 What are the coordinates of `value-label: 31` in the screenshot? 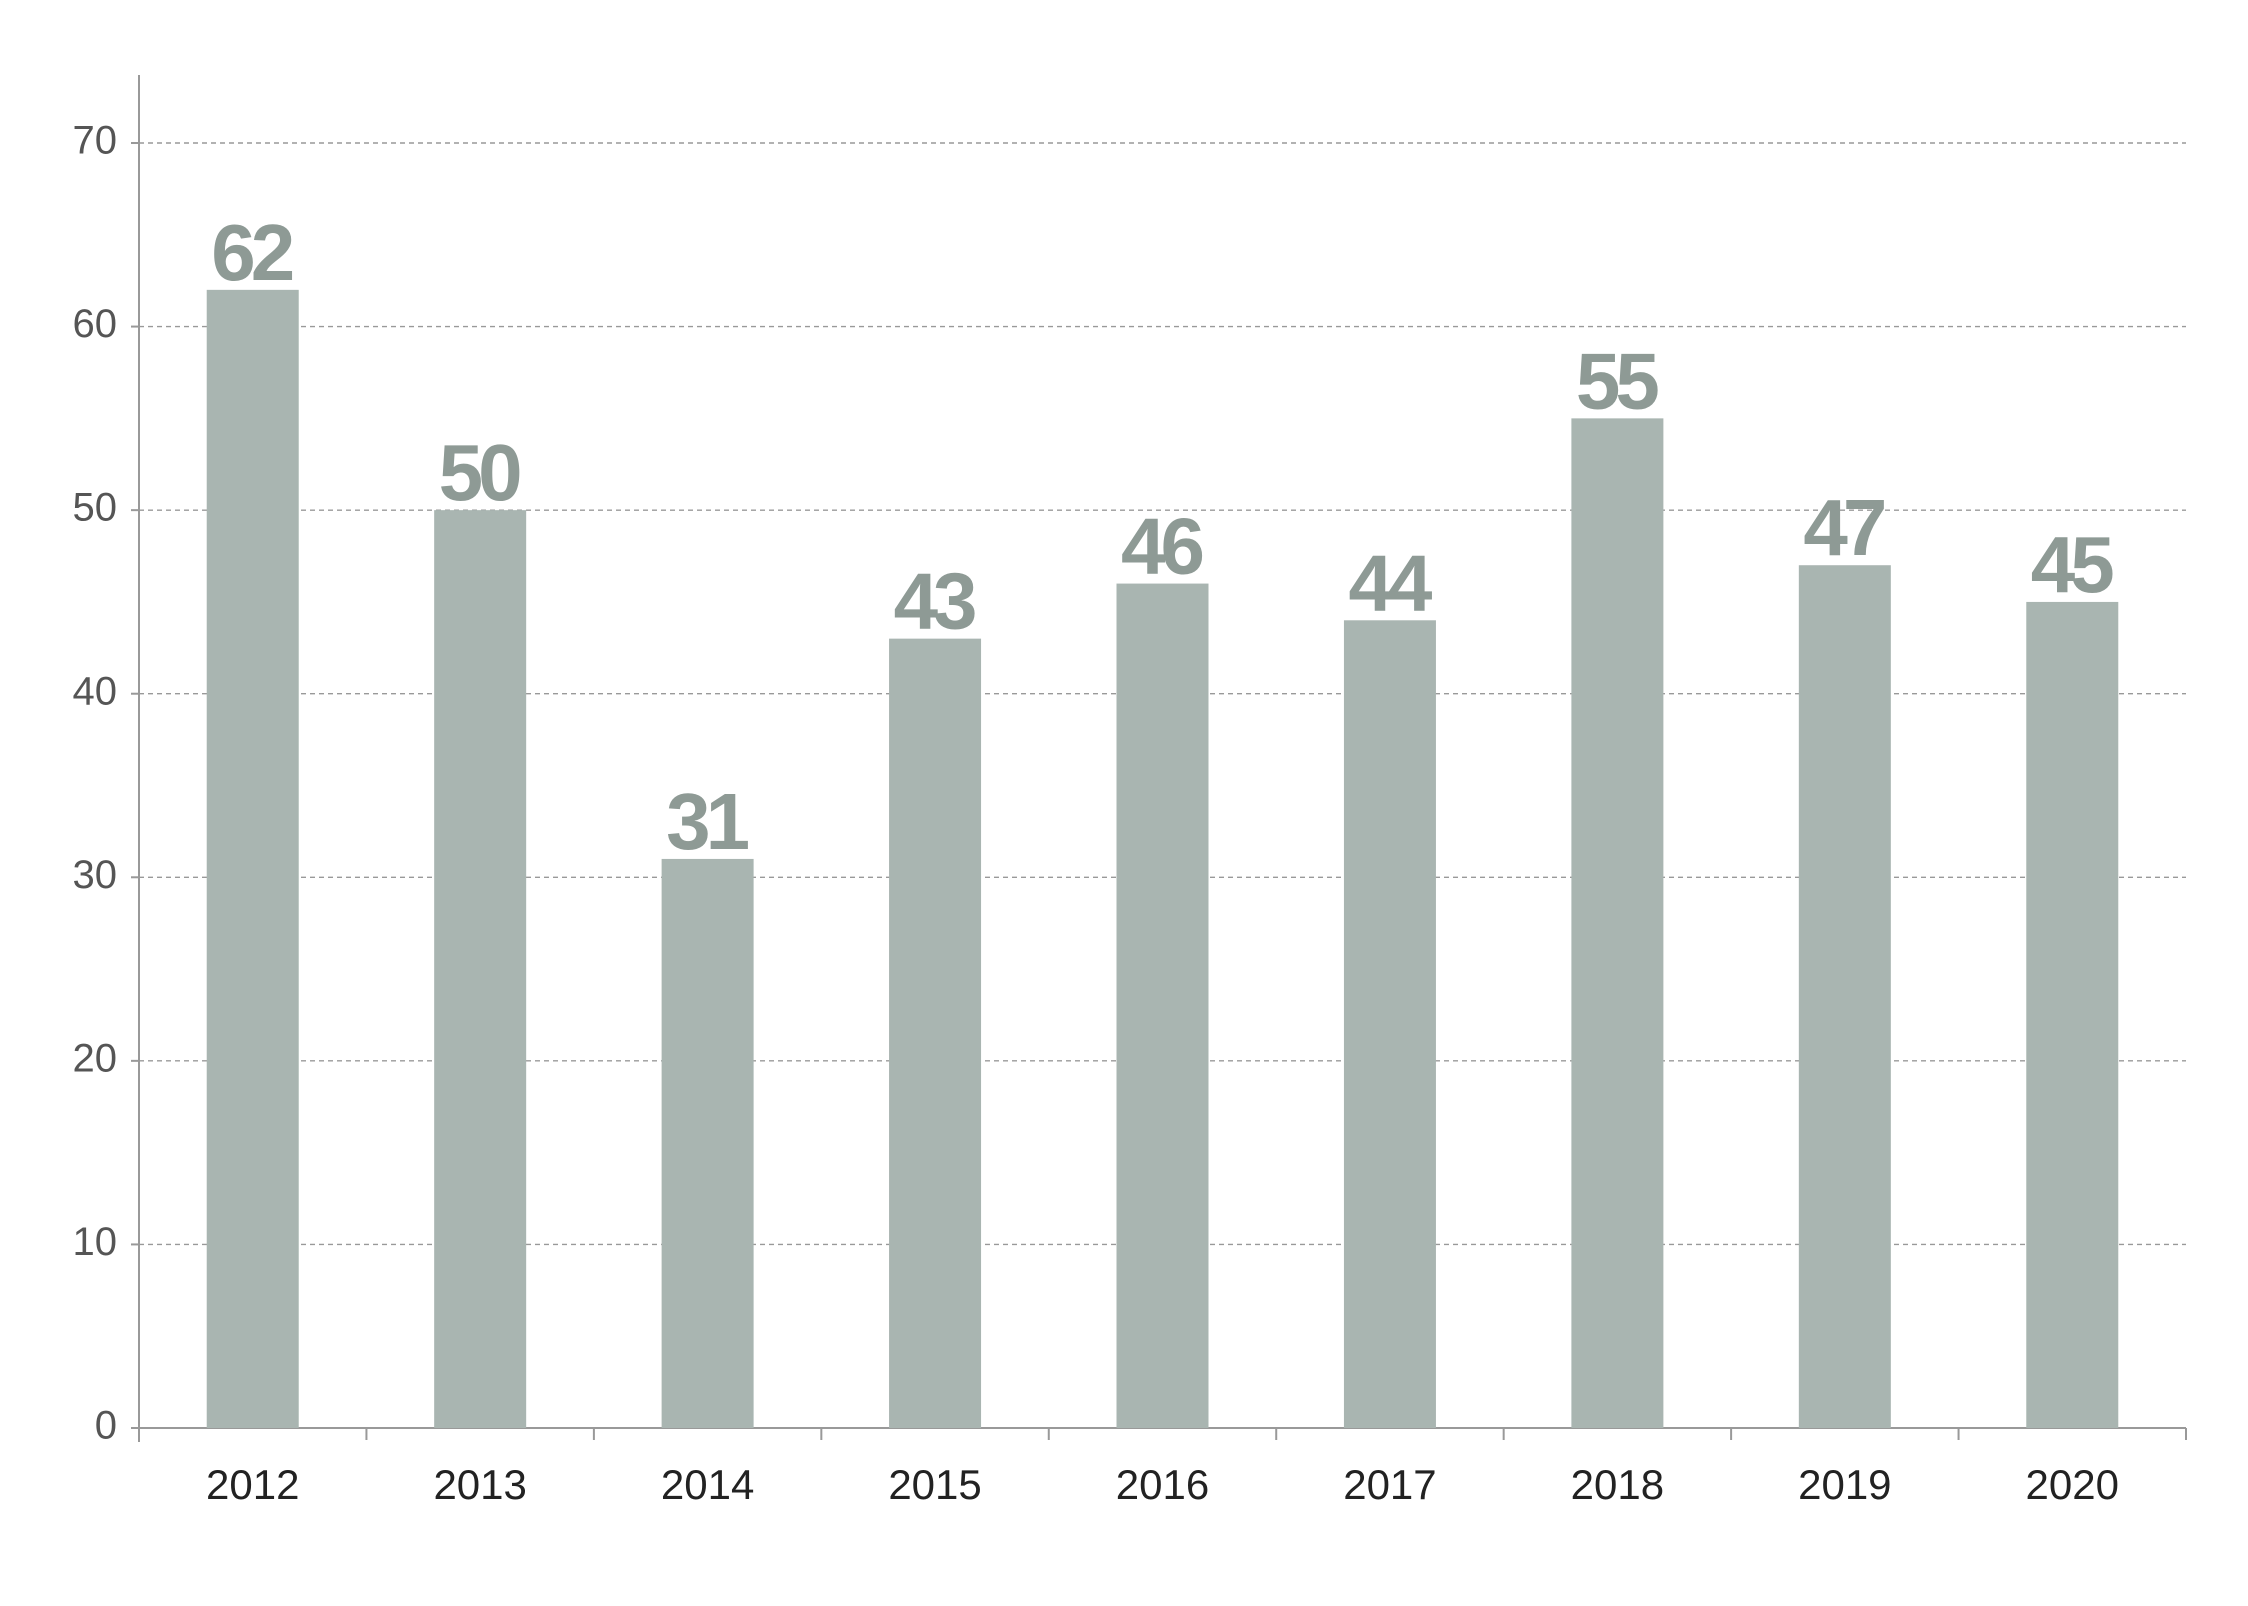 It's located at (707, 821).